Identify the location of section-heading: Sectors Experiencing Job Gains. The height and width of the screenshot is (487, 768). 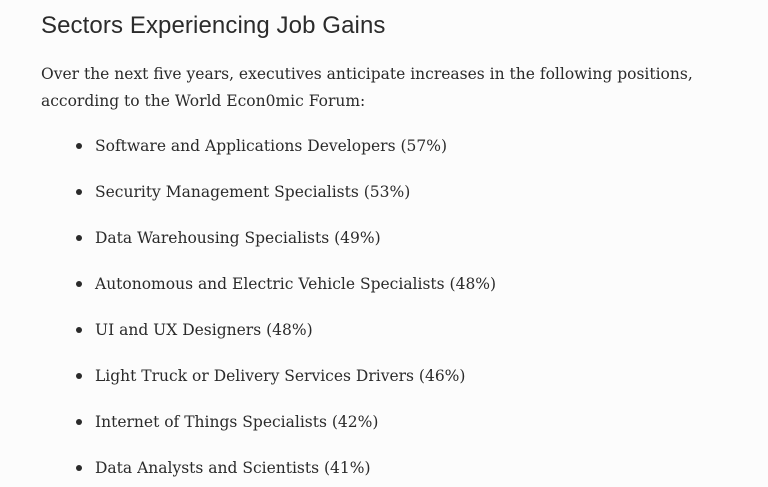
(213, 25).